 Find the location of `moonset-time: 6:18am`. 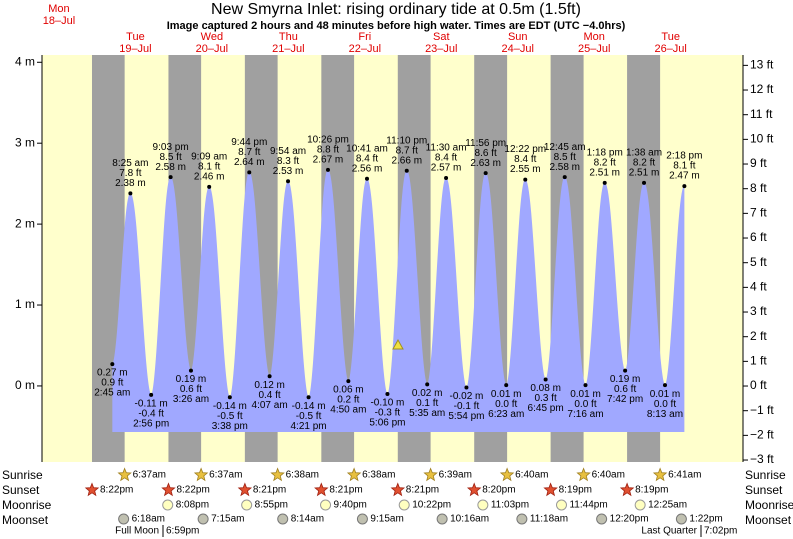

moonset-time: 6:18am is located at coordinates (148, 519).